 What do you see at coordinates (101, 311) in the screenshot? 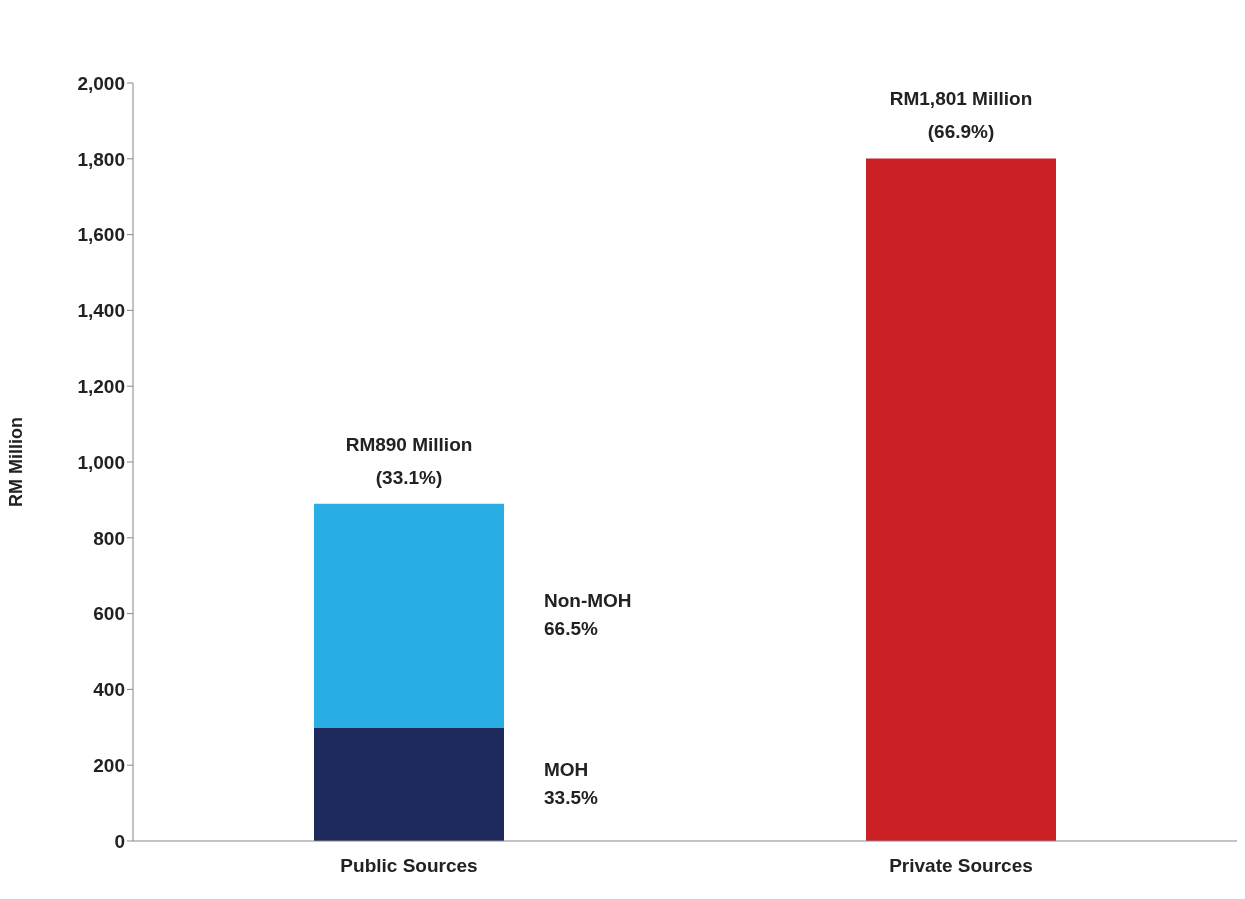
I see `y-tick-label: 1,400` at bounding box center [101, 311].